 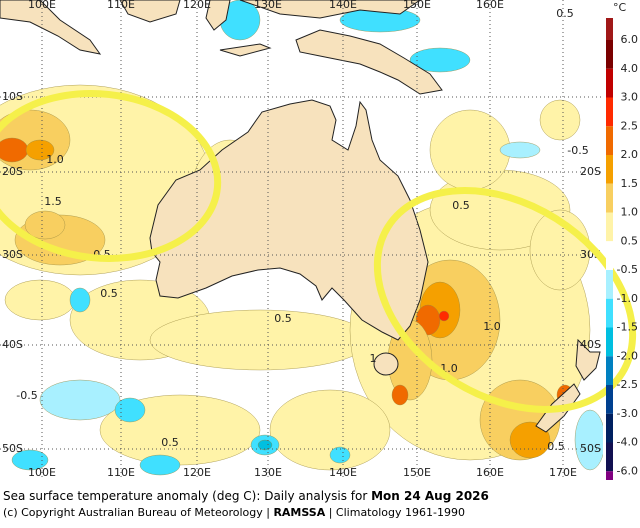 I want to click on tasmania, so click(x=386, y=364).